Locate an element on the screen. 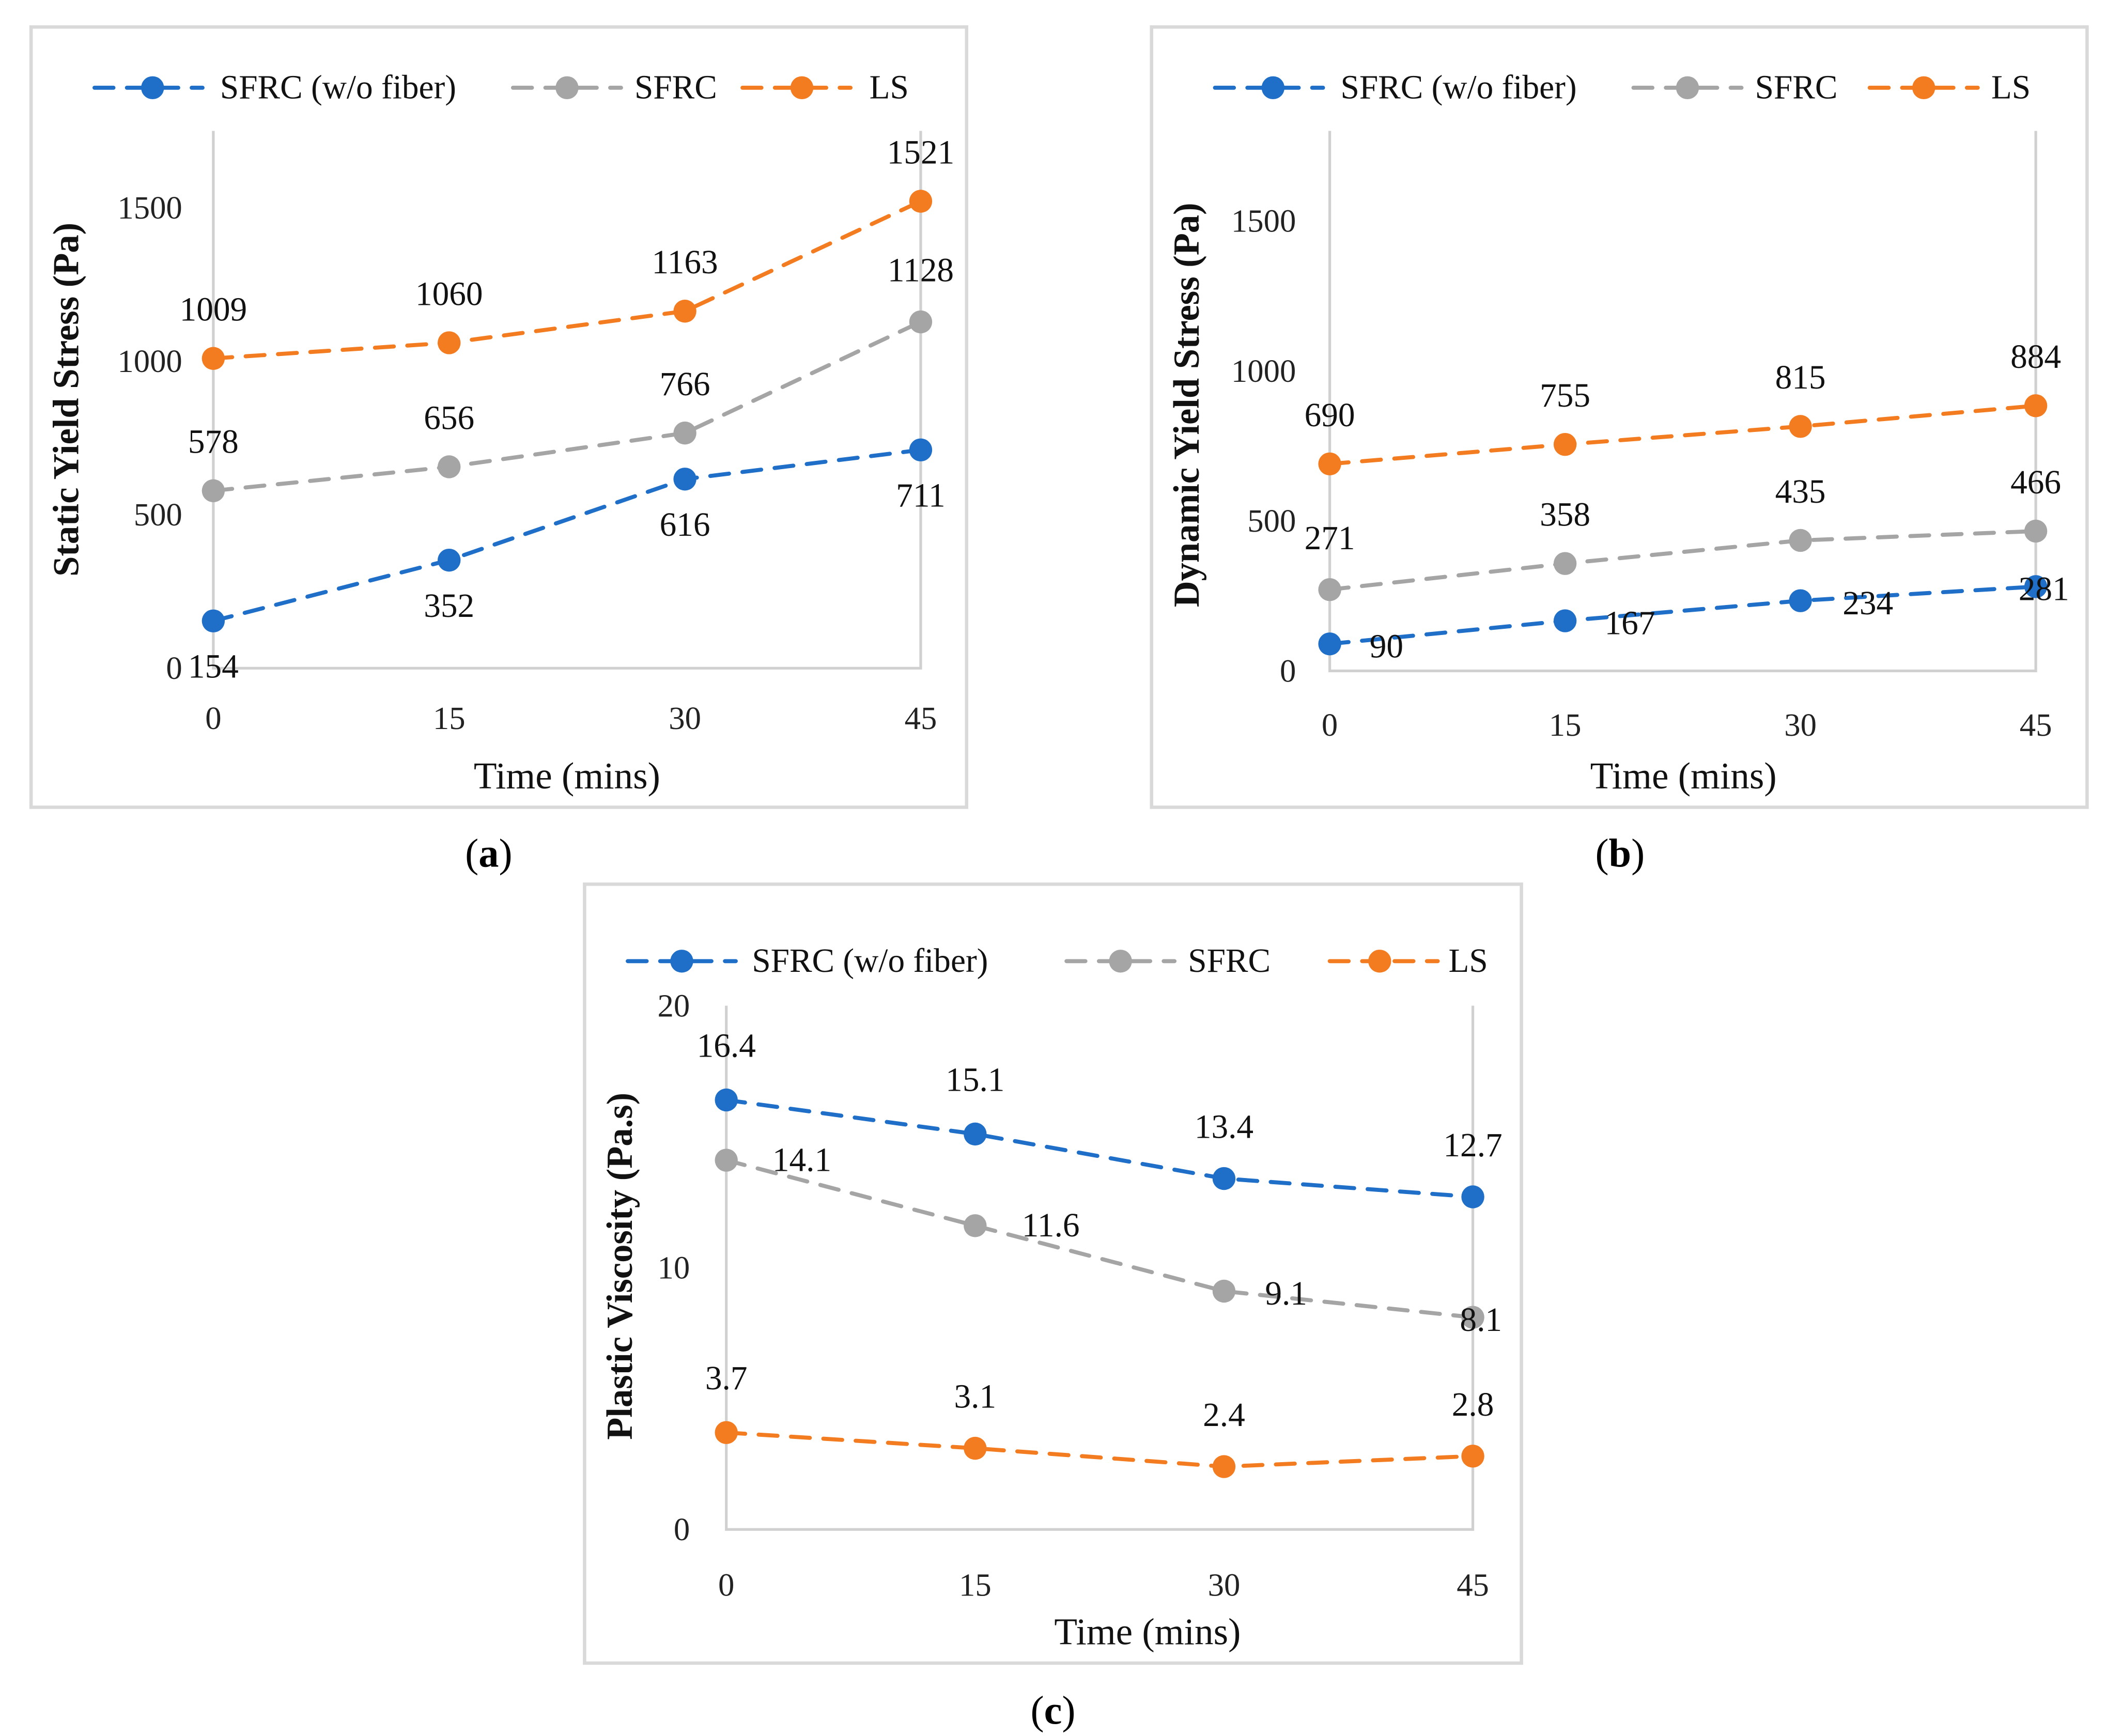  legend-item: LS is located at coordinates (824, 88).